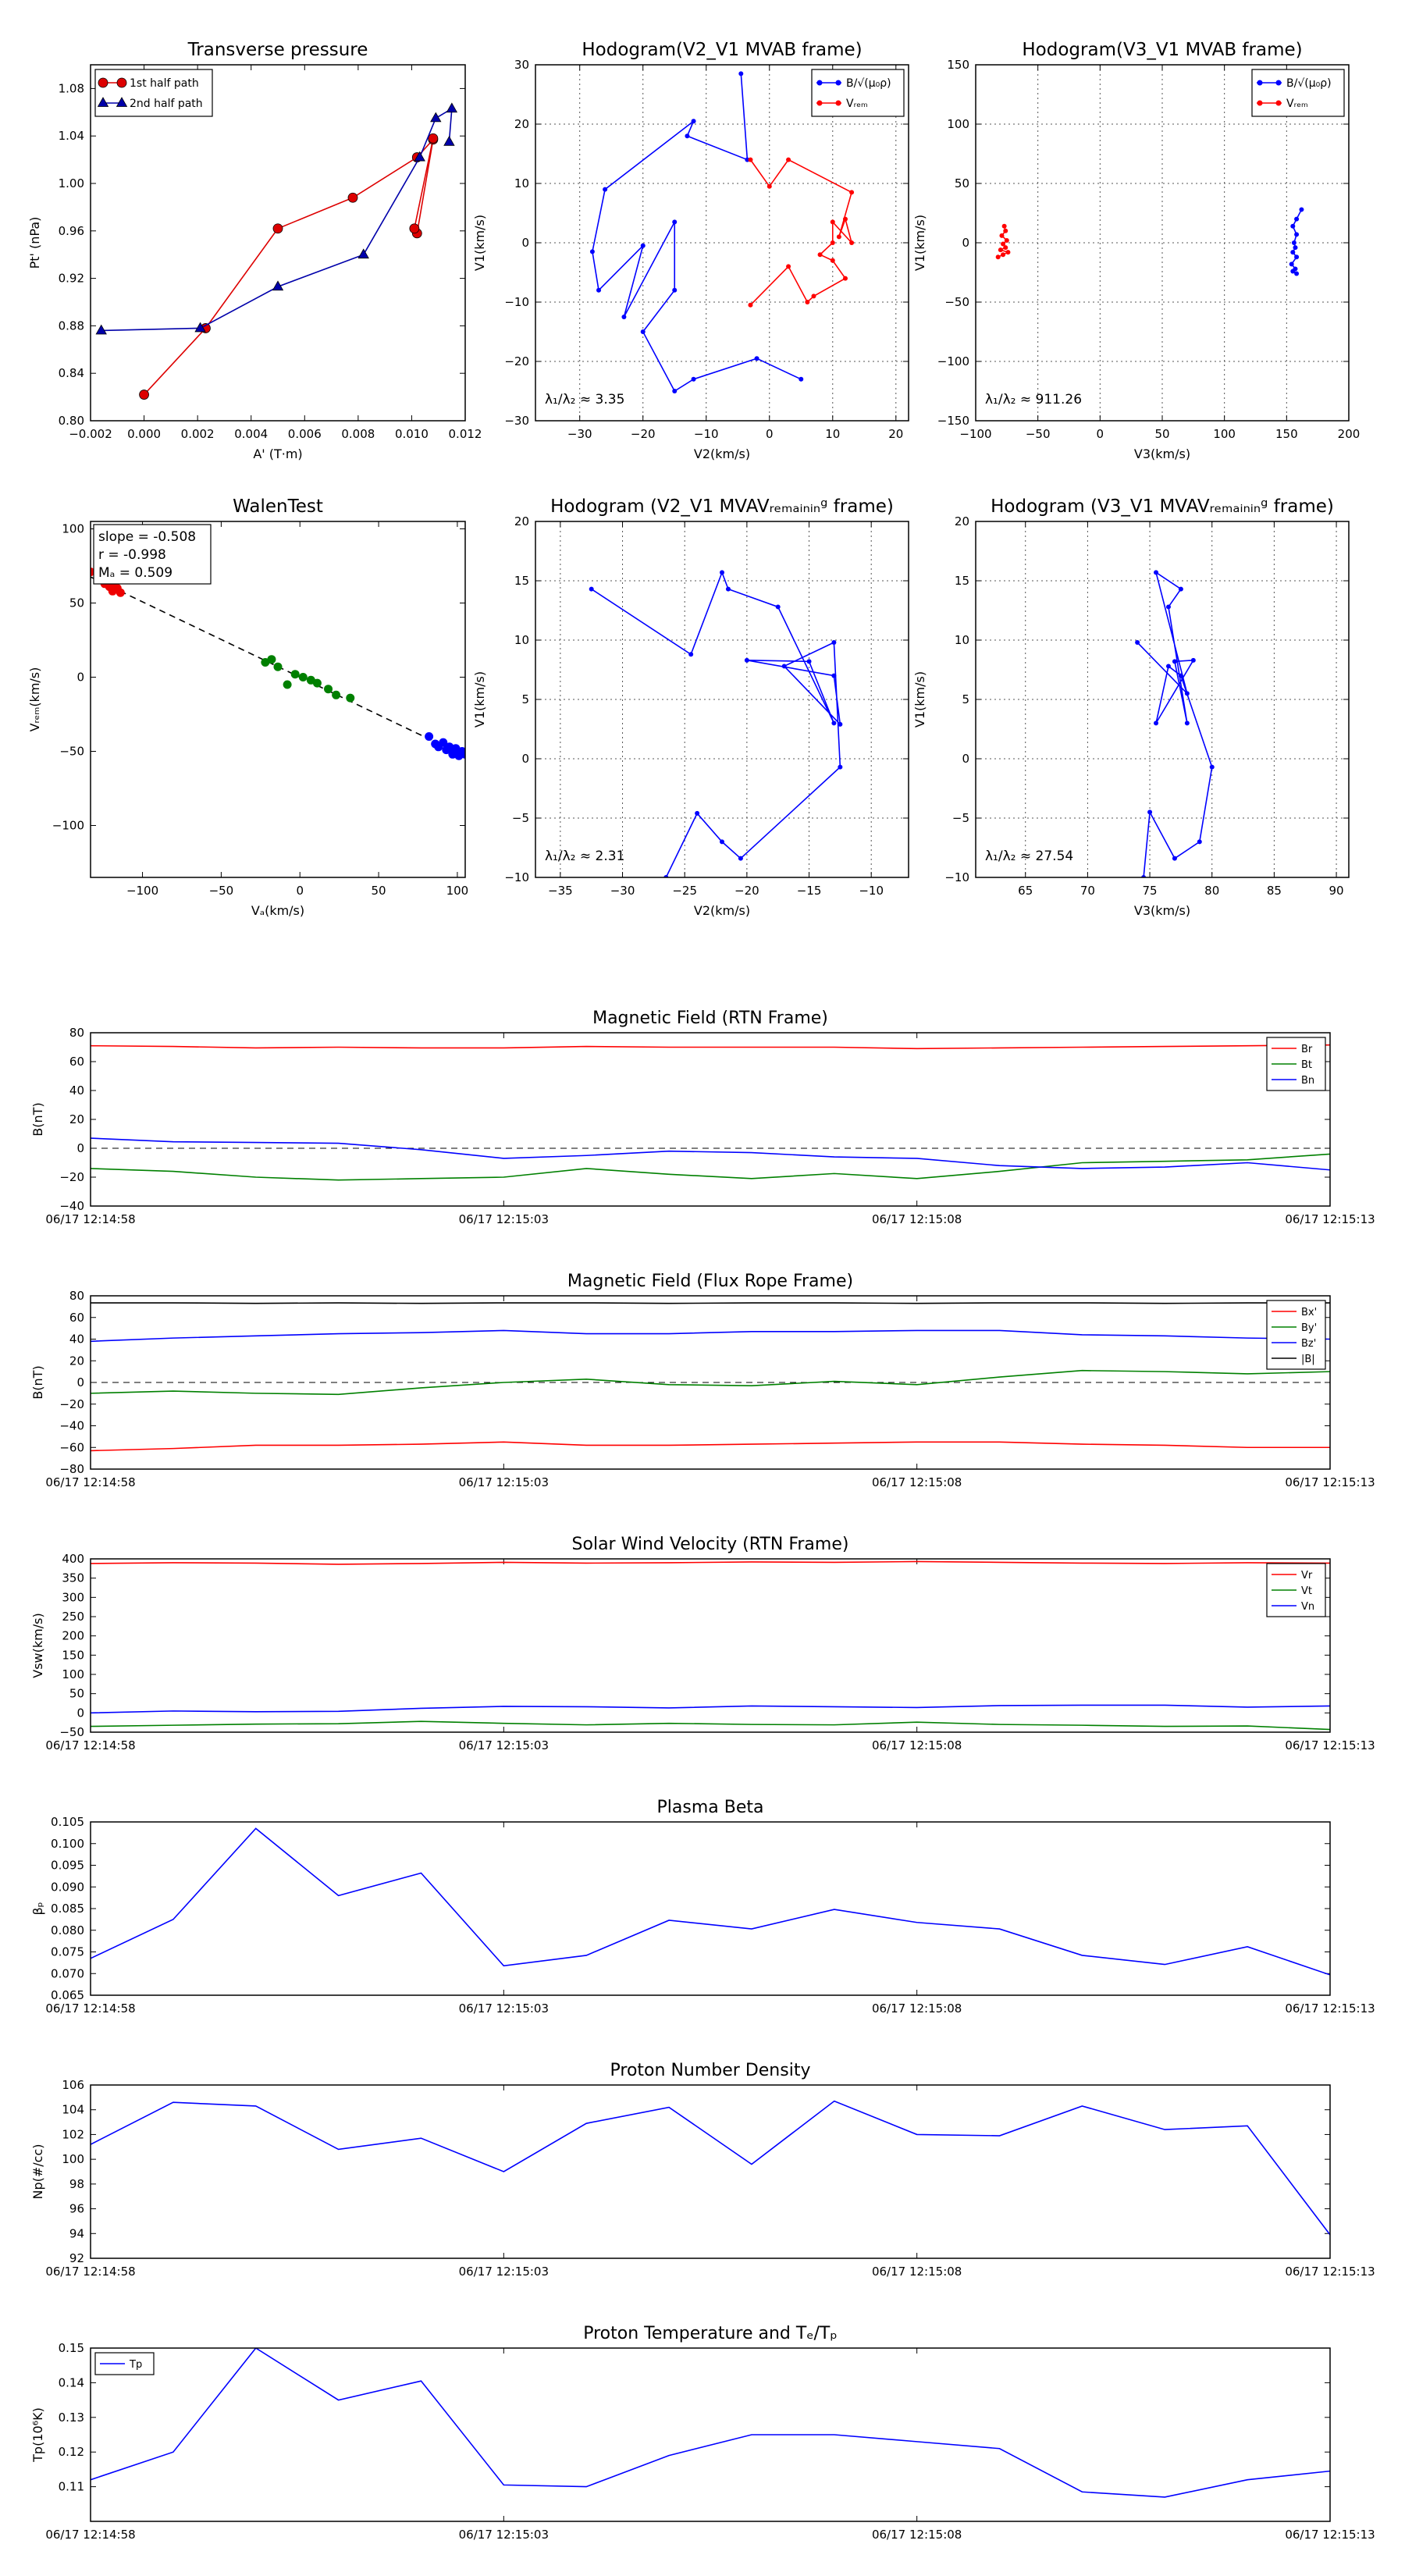 This screenshot has height=2576, width=1405. Describe the element at coordinates (251, 434) in the screenshot. I see `x-tick-label: 0.004` at that location.